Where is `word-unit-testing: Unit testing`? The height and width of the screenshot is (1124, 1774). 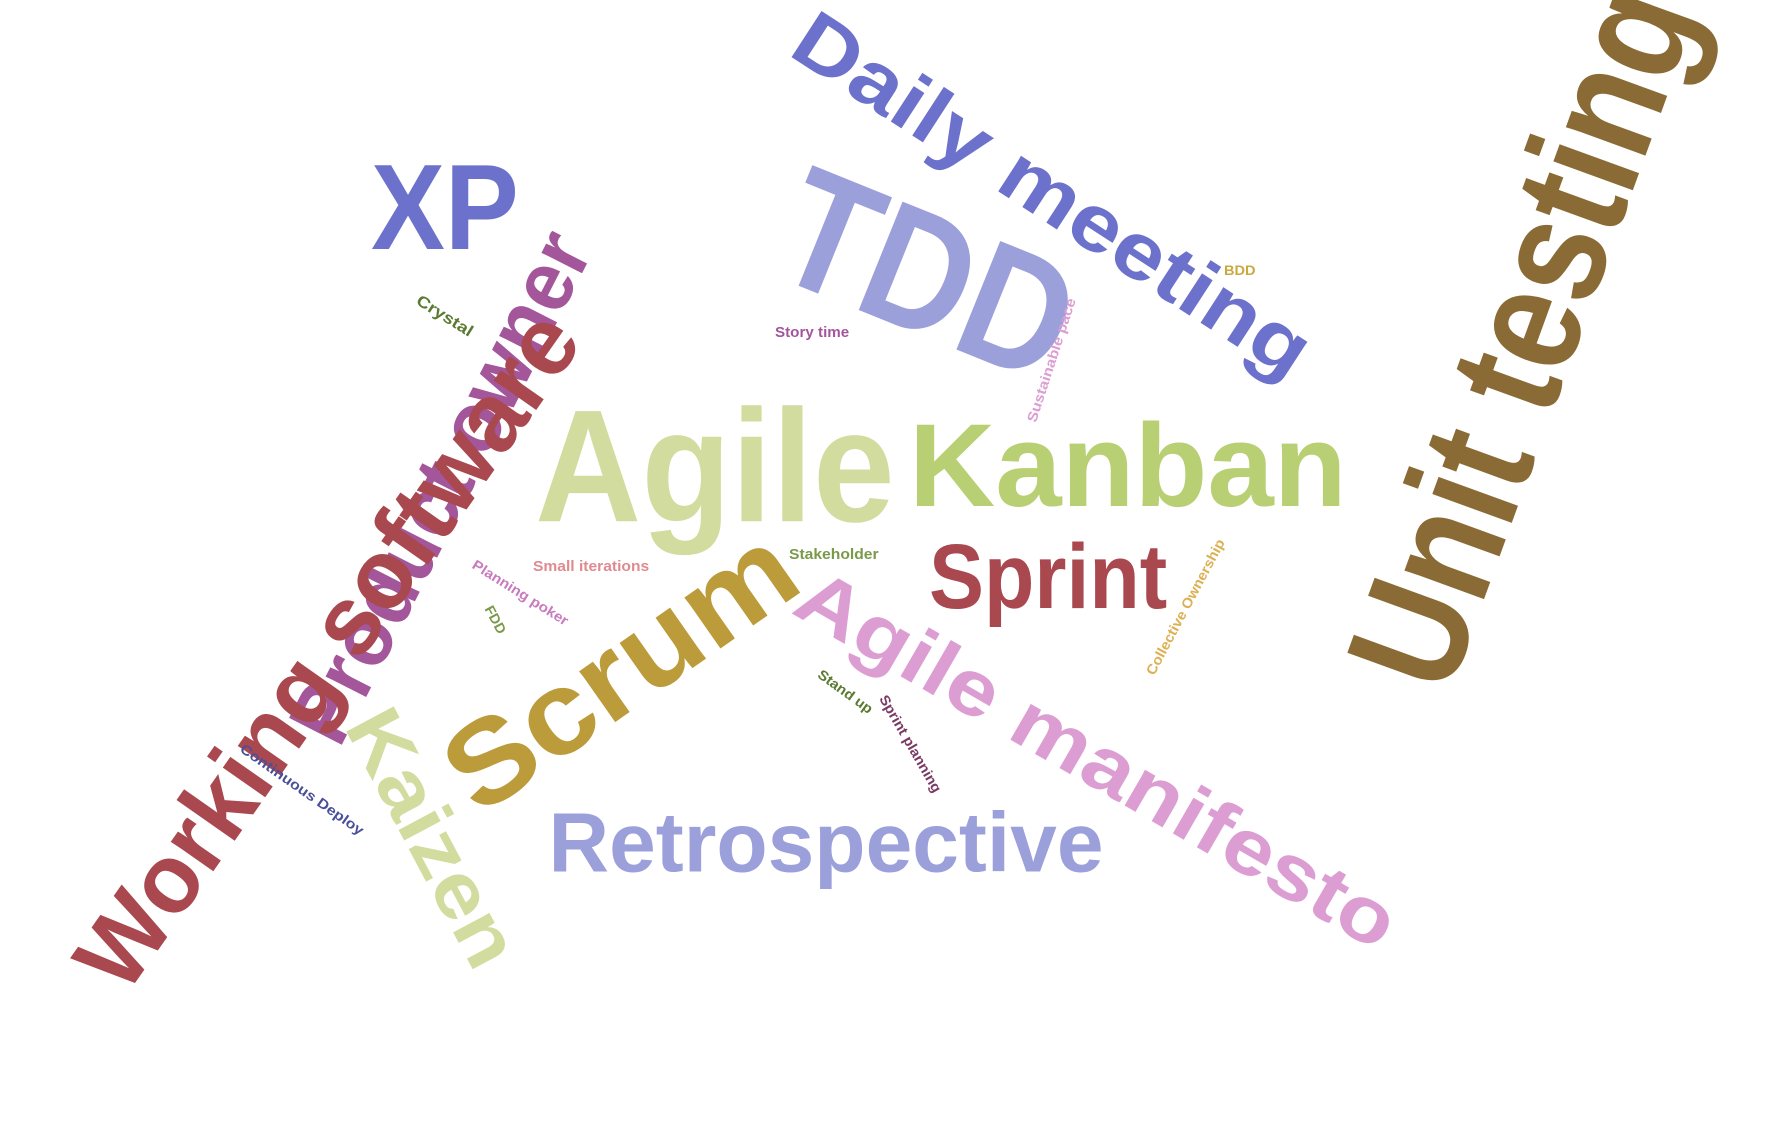
word-unit-testing: Unit testing is located at coordinates (1521, 355).